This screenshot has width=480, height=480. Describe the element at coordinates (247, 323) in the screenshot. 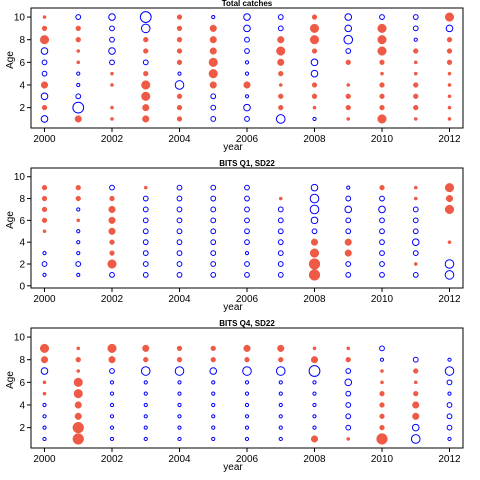

I see `panel-title: BITS Q4, SD22` at that location.